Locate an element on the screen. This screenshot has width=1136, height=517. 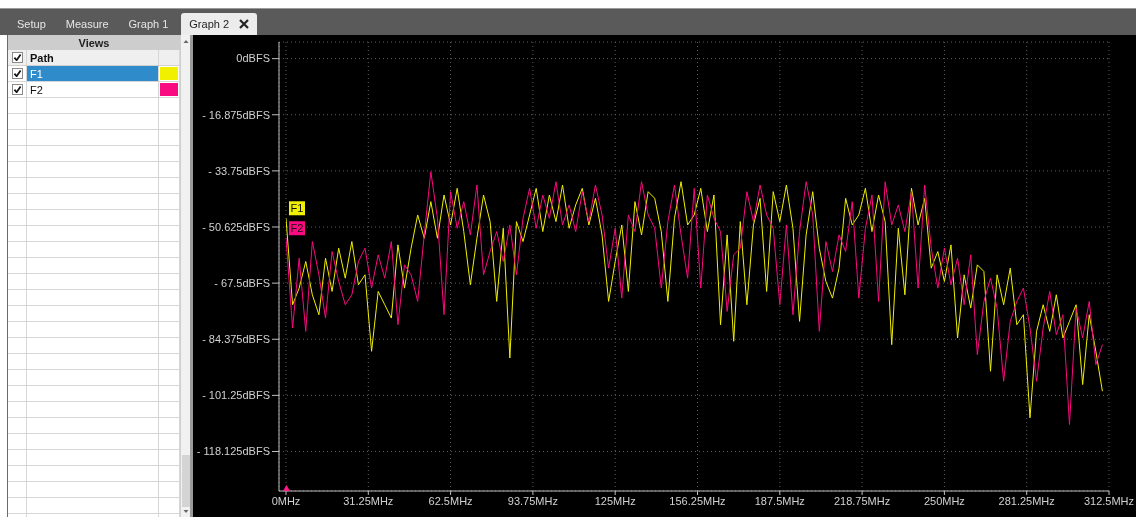
x-tick-label: 62.5MHz is located at coordinates (450, 500).